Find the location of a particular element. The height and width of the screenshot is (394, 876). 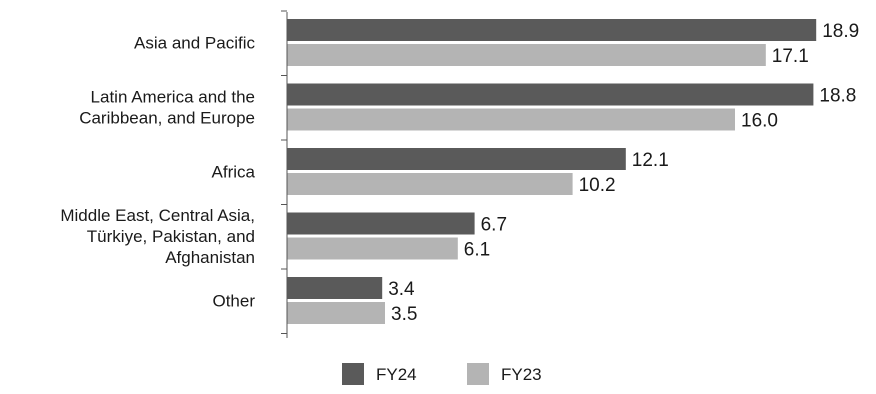

legend-swatch-fy23 is located at coordinates (478, 374).